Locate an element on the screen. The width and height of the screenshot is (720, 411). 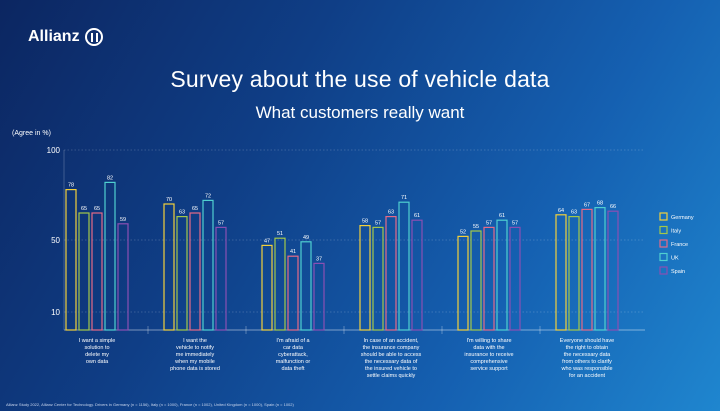
category-label: solution to is located at coordinates (96, 348).